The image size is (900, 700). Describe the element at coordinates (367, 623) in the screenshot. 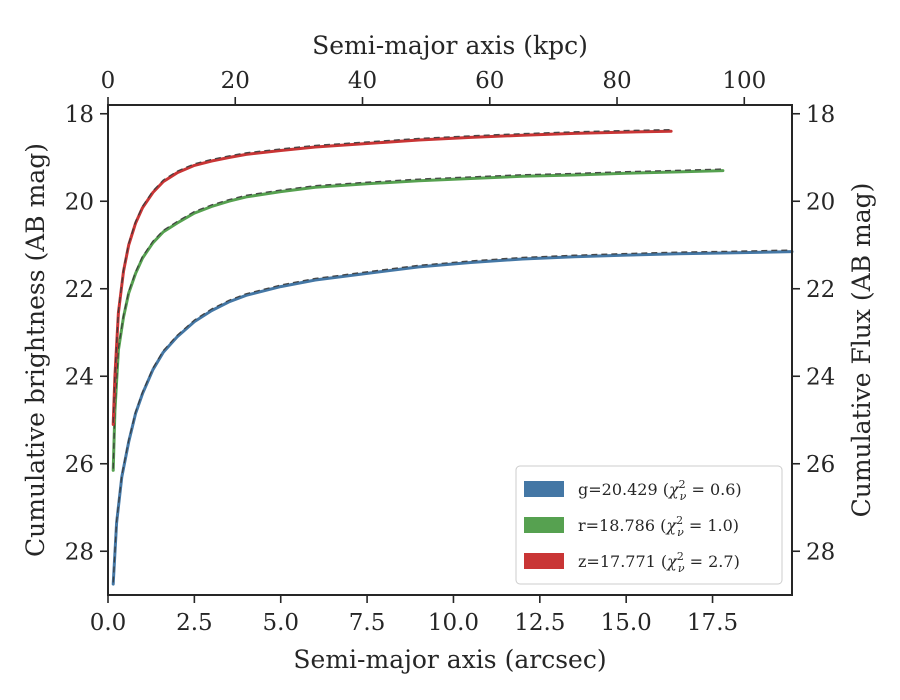

I see `x-tick-label-3: 7.5` at that location.